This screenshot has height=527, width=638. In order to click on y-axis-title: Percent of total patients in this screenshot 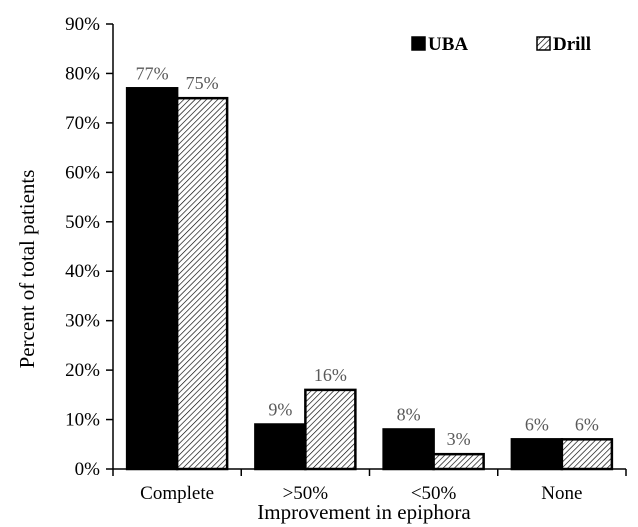, I will do `click(27, 269)`.